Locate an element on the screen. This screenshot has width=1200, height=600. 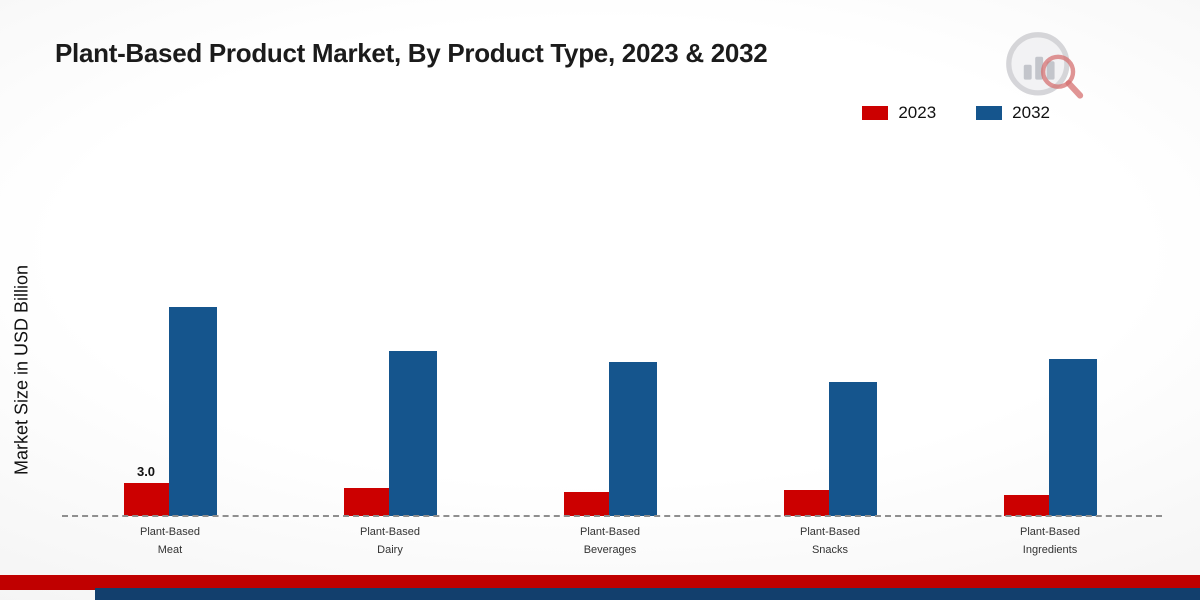
logo-magnifier-icon is located at coordinates (1058, 71).